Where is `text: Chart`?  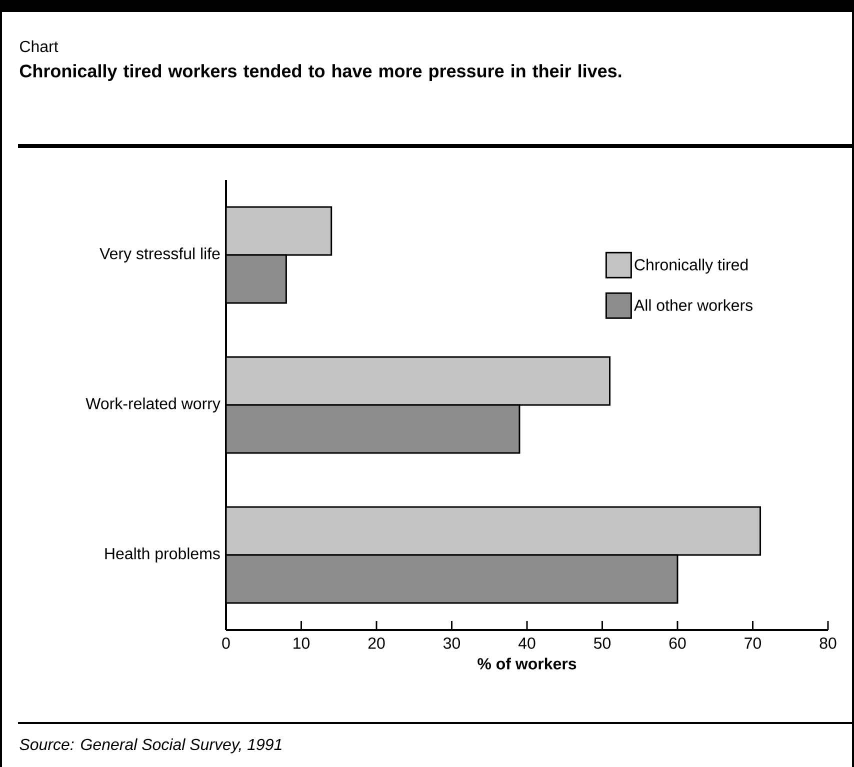
text: Chart is located at coordinates (39, 46).